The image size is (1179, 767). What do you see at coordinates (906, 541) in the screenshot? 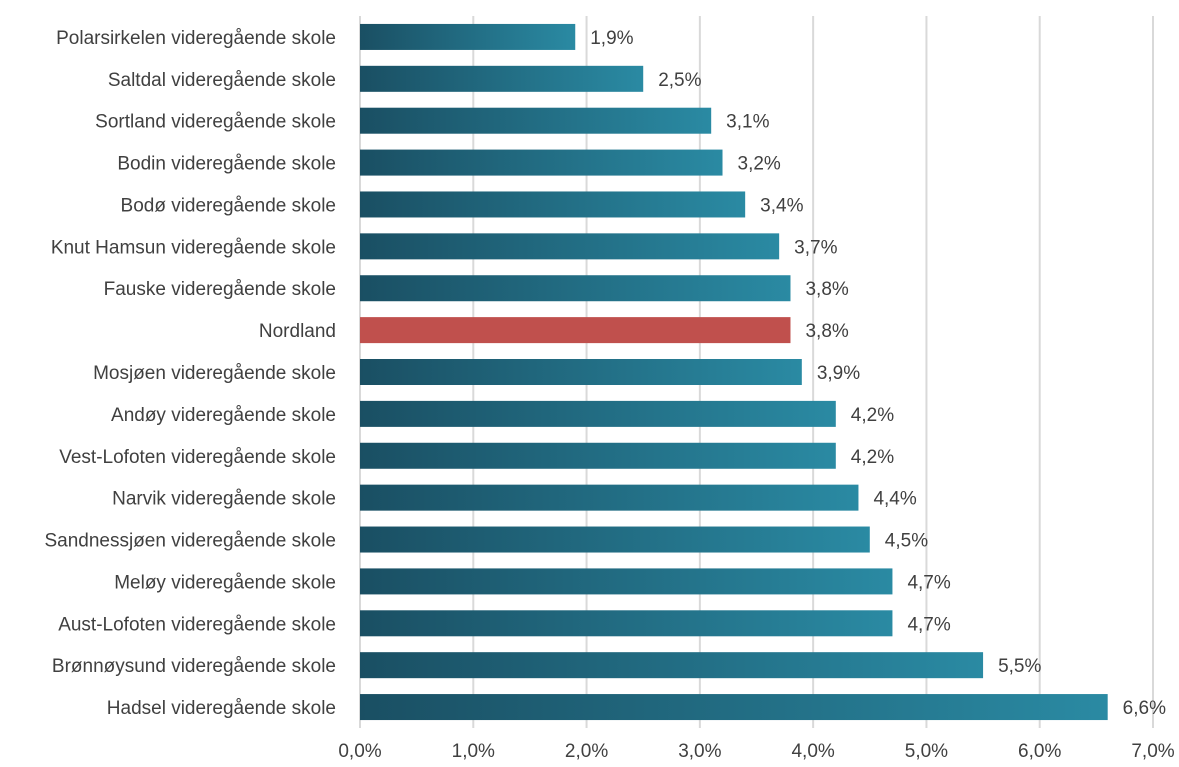
I see `data-label: 4,5%` at bounding box center [906, 541].